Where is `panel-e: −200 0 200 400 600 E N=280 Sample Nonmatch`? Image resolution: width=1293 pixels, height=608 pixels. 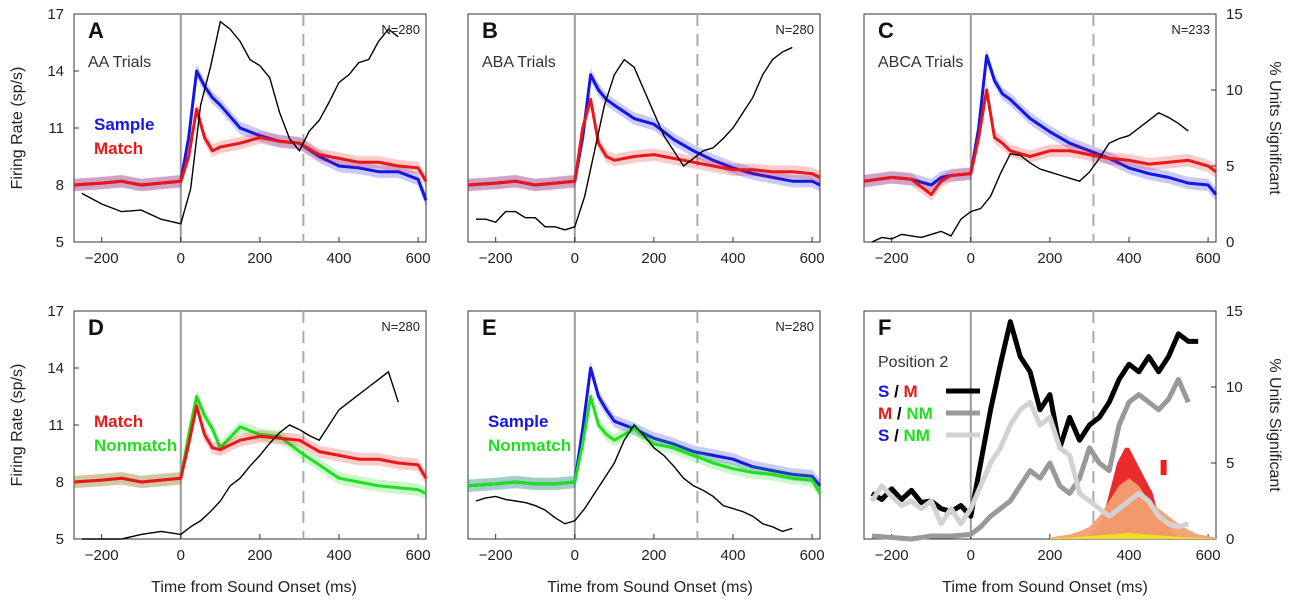 panel-e: −200 0 200 400 600 E N=280 Sample Nonmatch is located at coordinates (646, 437).